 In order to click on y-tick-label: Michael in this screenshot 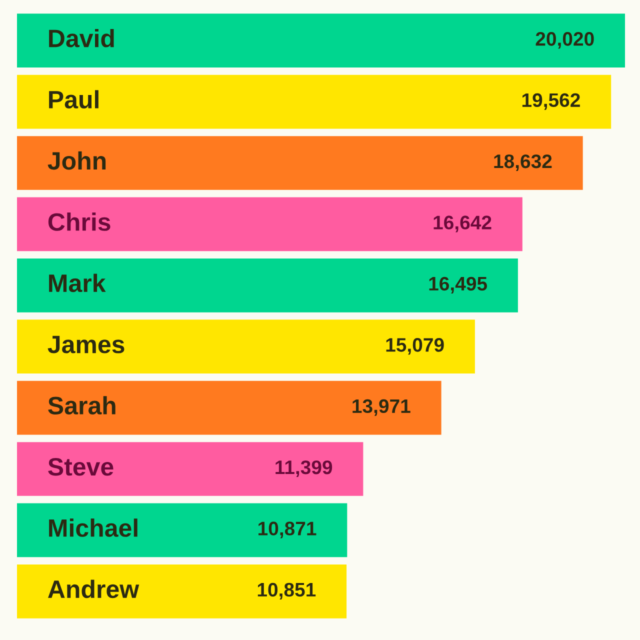, I will do `click(93, 527)`.